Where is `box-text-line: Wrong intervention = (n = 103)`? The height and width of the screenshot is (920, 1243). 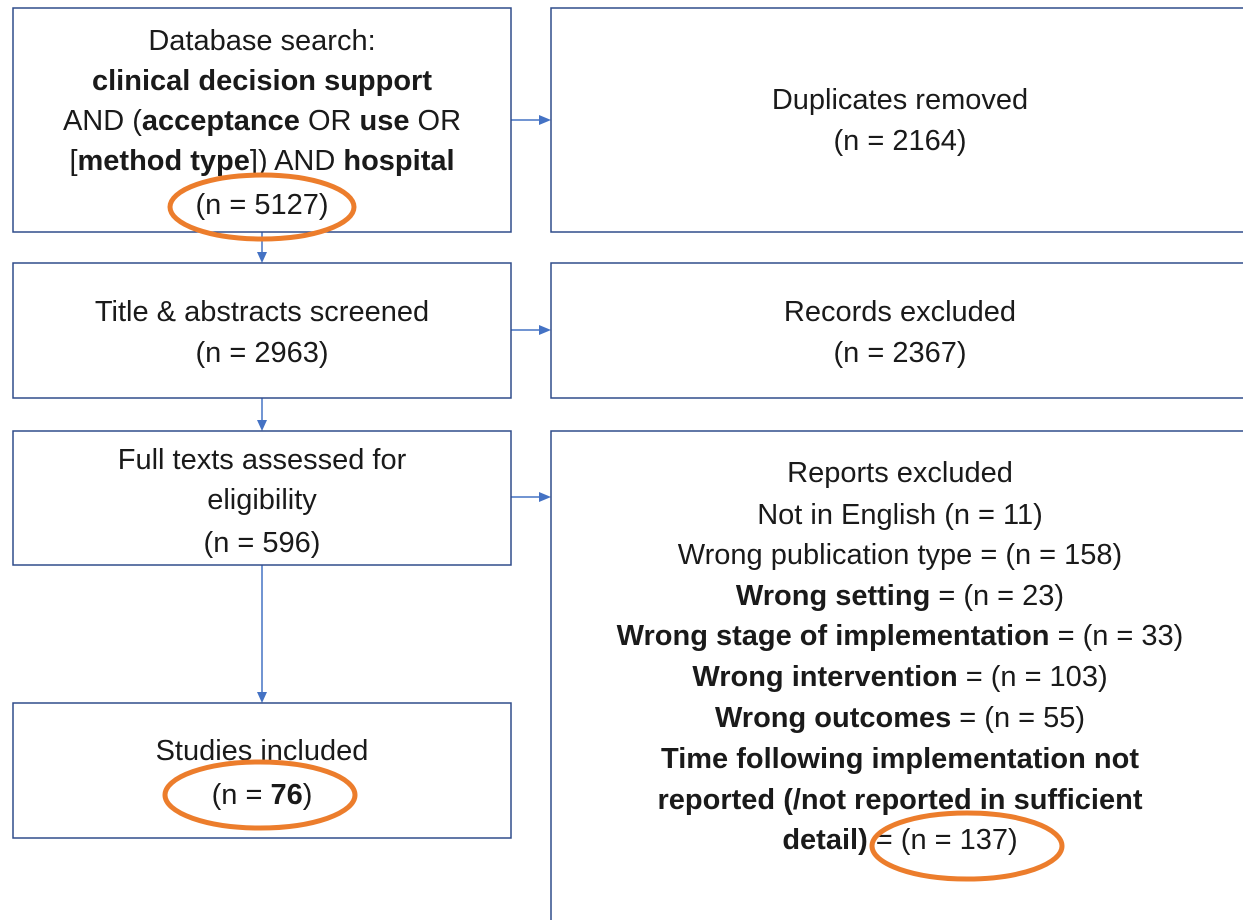
box-text-line: Wrong intervention = (n = 103) is located at coordinates (899, 677).